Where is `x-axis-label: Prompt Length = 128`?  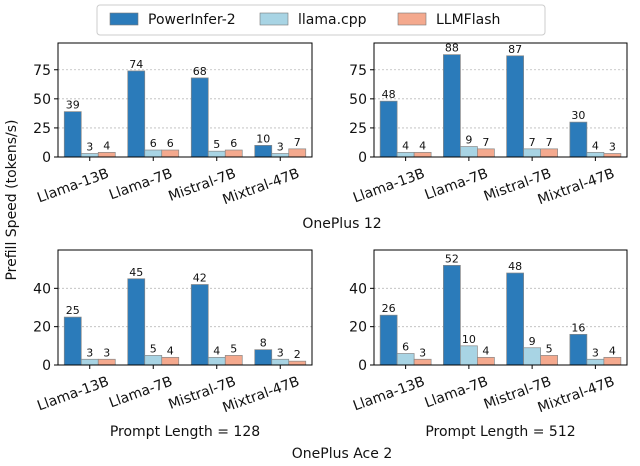
x-axis-label: Prompt Length = 128 is located at coordinates (185, 432).